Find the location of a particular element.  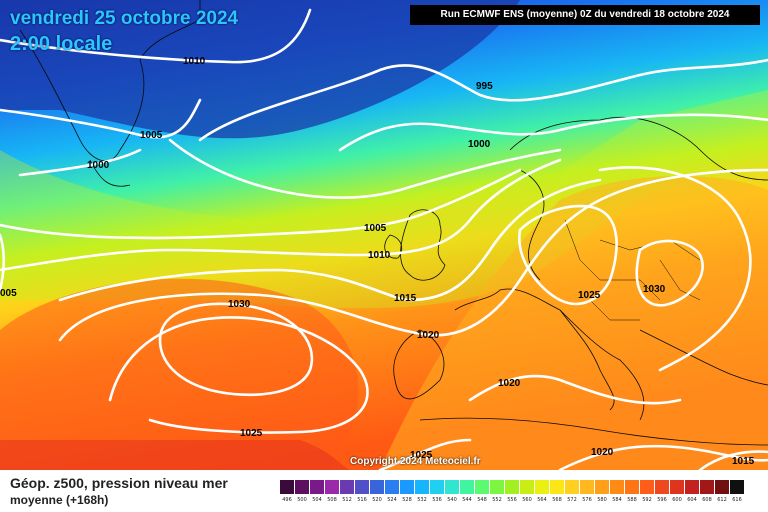

legend-label: 576 is located at coordinates (587, 500).